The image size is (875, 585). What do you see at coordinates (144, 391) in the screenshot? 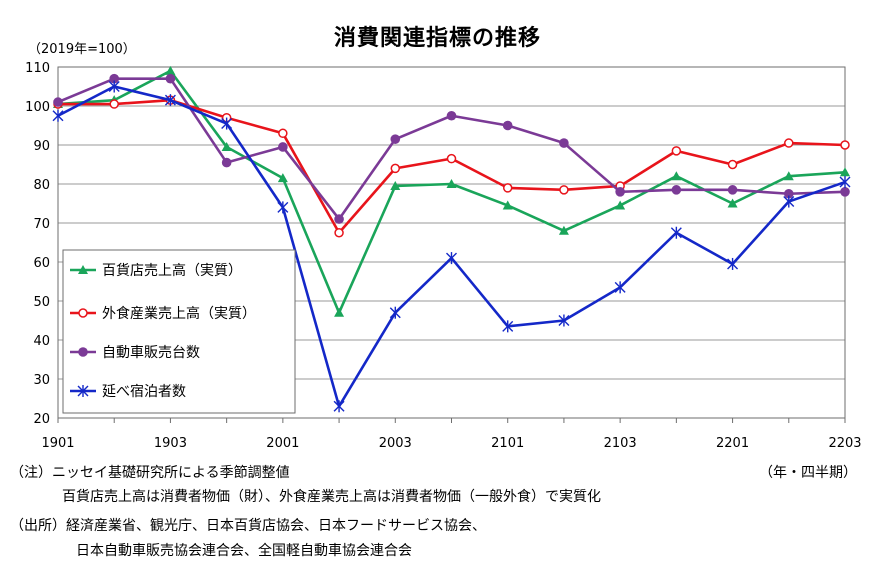
I see `legend-label: 延べ宿泊者数` at bounding box center [144, 391].